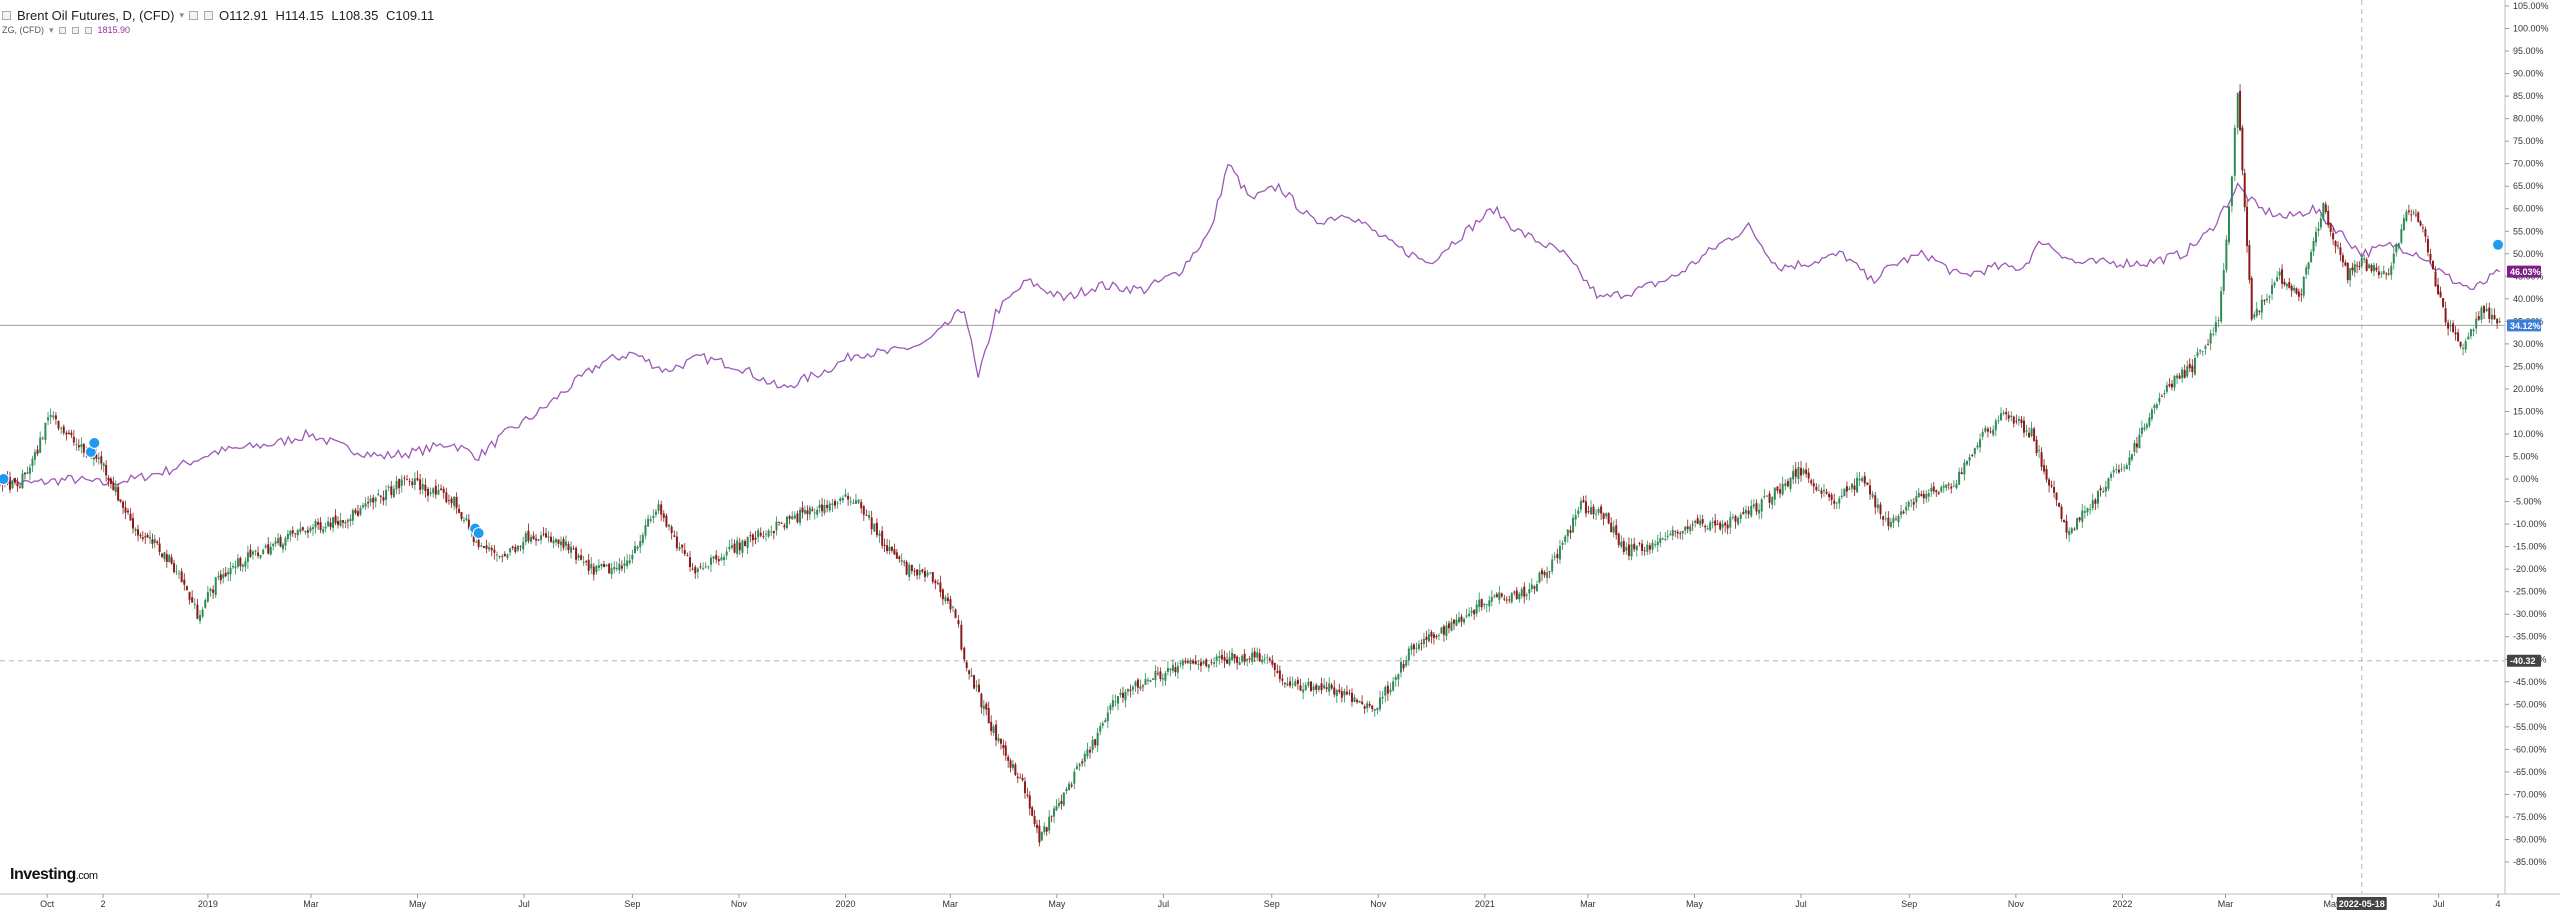 This screenshot has height=912, width=2560. Describe the element at coordinates (6, 15) in the screenshot. I see `collapse-icon` at that location.